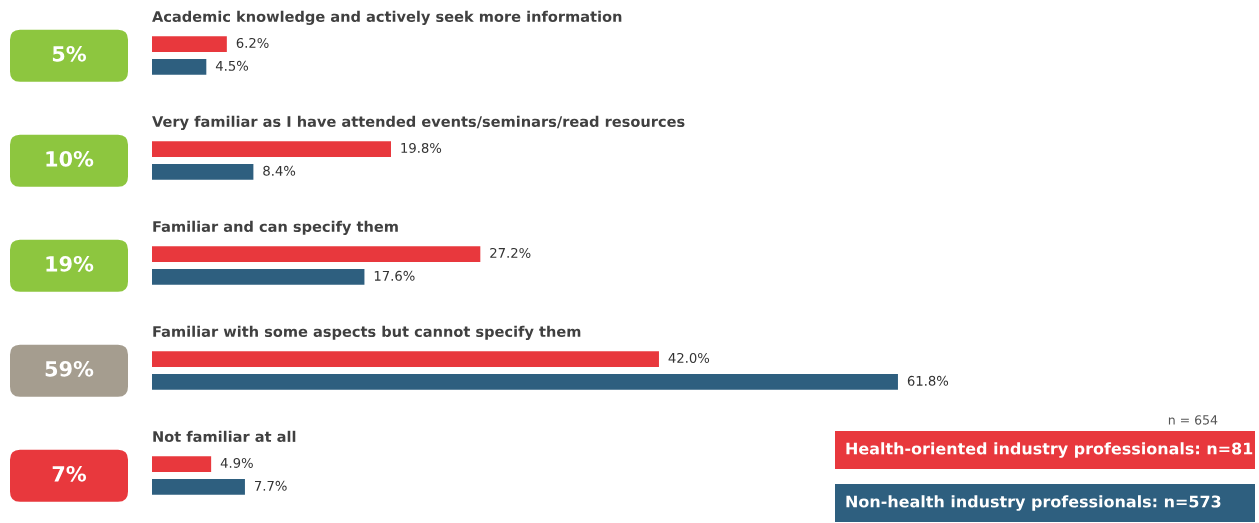  Describe the element at coordinates (236, 462) in the screenshot. I see `data-label: 4.9%` at that location.